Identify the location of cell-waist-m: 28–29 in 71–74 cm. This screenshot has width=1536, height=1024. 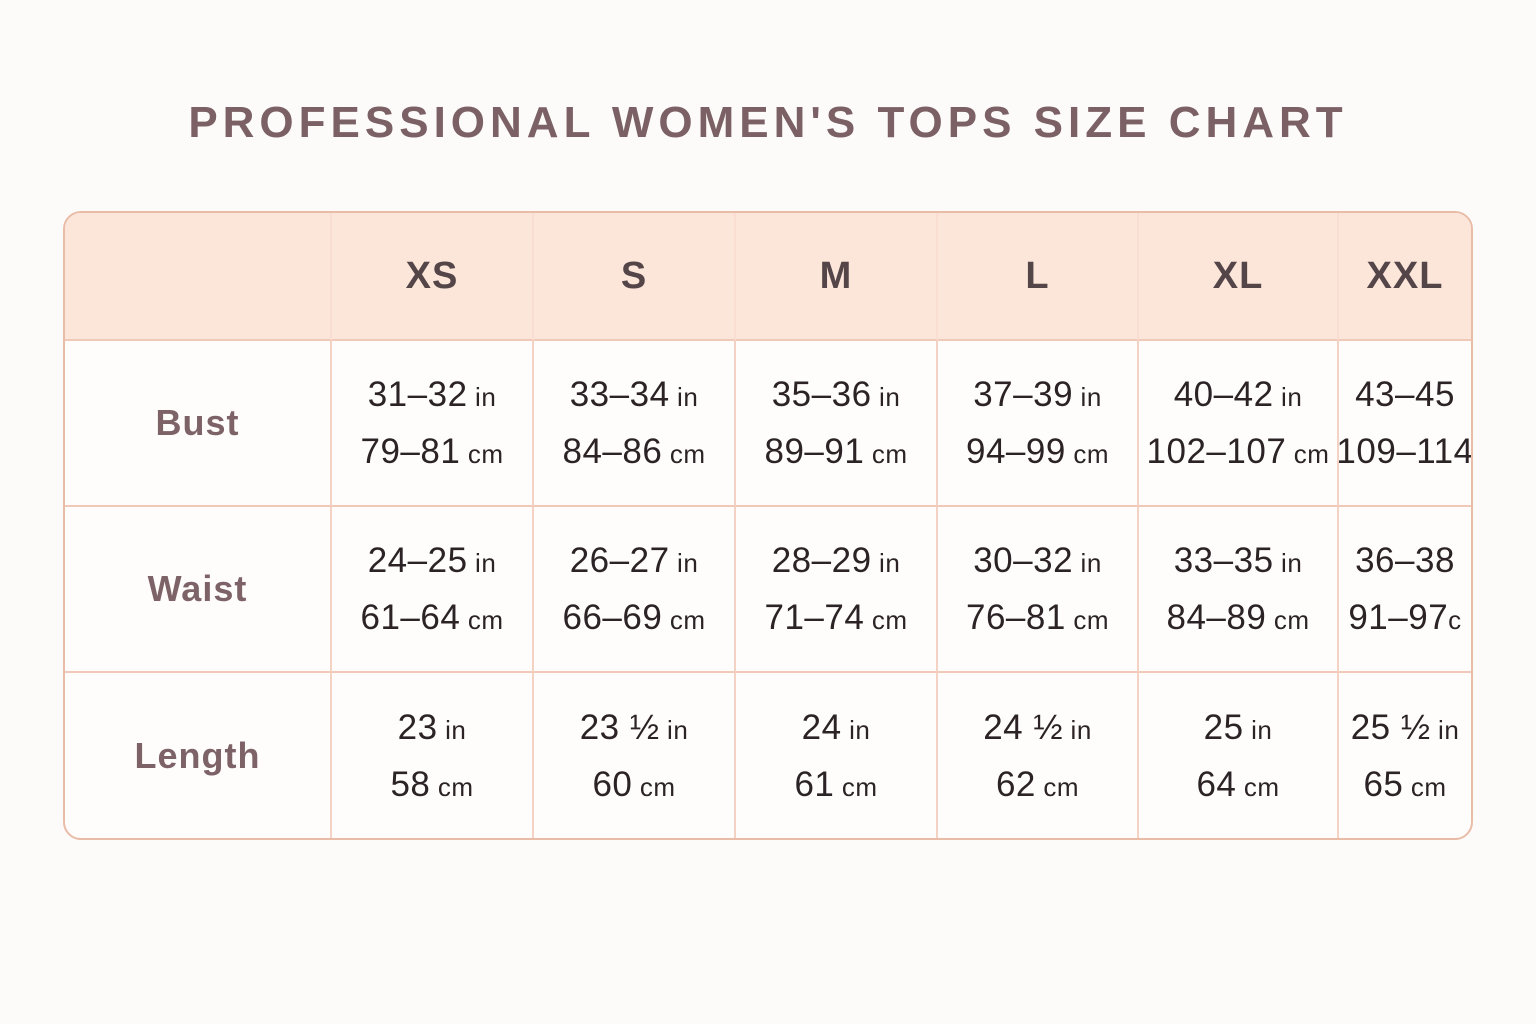
(837, 590).